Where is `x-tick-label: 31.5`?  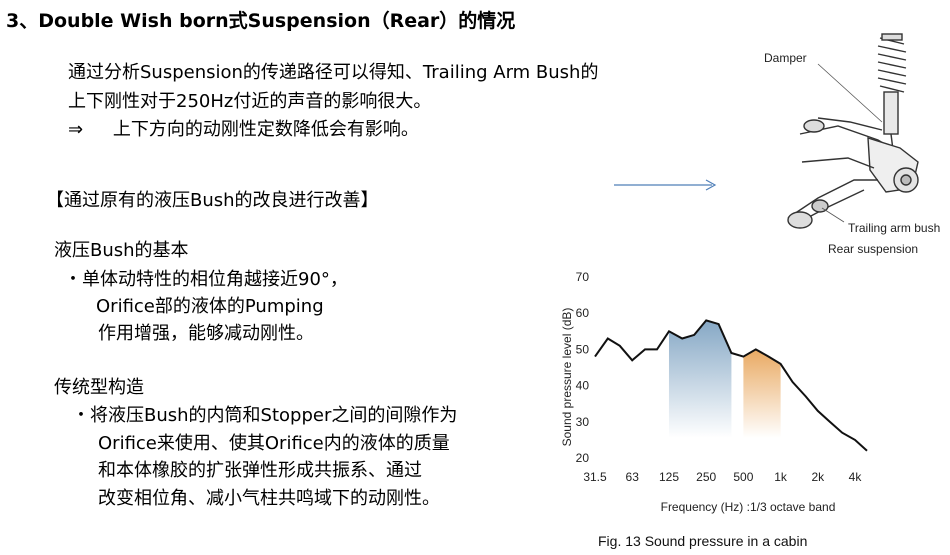 x-tick-label: 31.5 is located at coordinates (595, 477).